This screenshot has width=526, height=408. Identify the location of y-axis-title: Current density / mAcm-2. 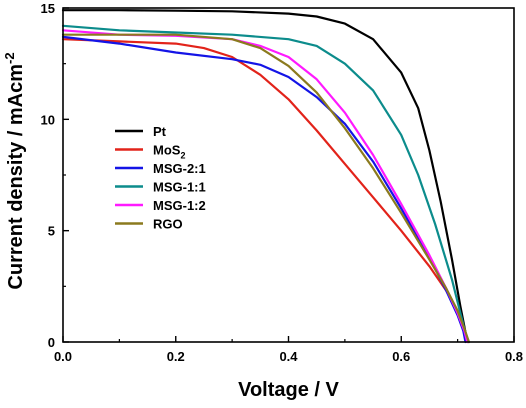
(14, 170).